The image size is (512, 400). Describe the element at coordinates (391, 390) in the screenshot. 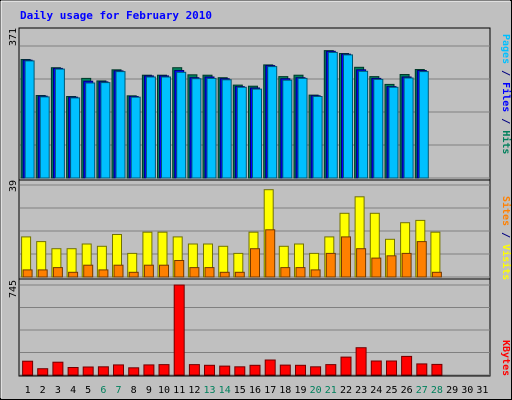

I see `x-tick-label: 25` at that location.